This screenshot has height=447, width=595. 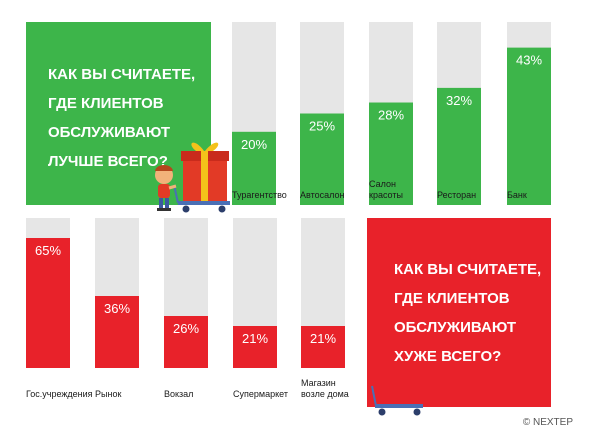 I want to click on best-bar-category-label: Турагентство, so click(x=259, y=195).